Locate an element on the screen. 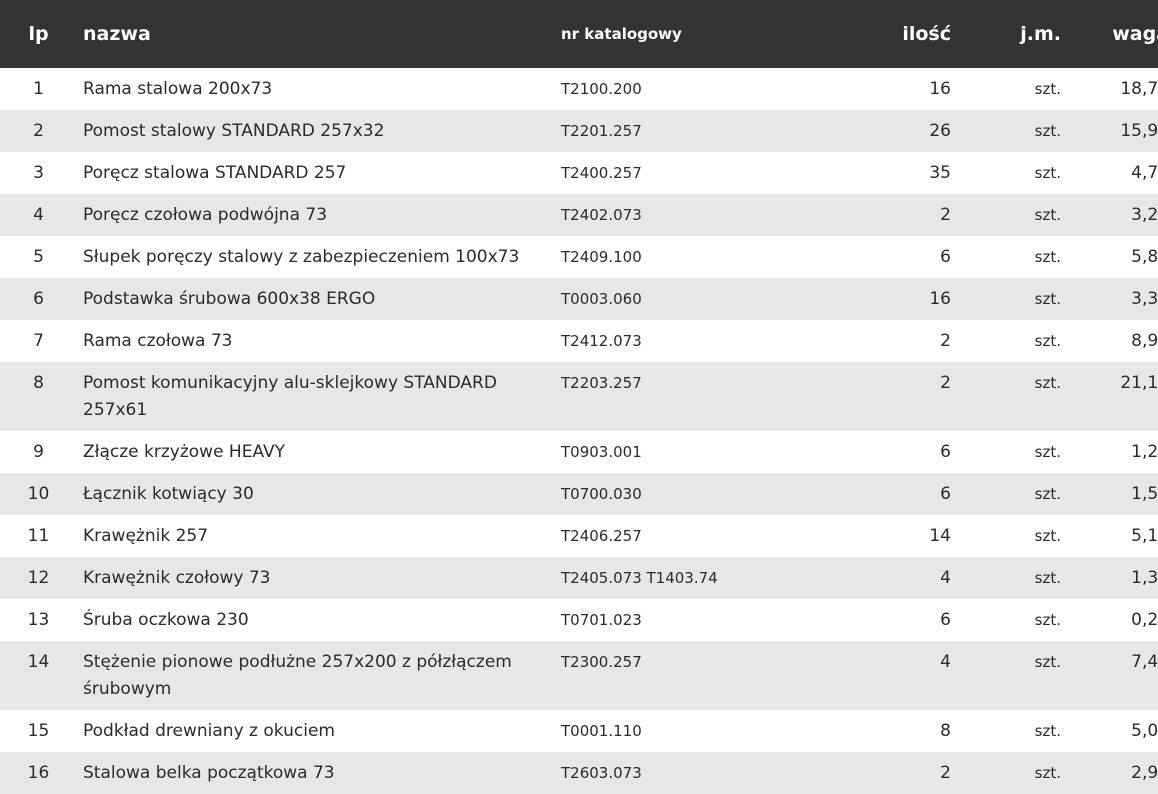 Image resolution: width=1158 pixels, height=794 pixels. table-header: lp nazwa nr katalogowy ilość j.m. waga is located at coordinates (579, 34).